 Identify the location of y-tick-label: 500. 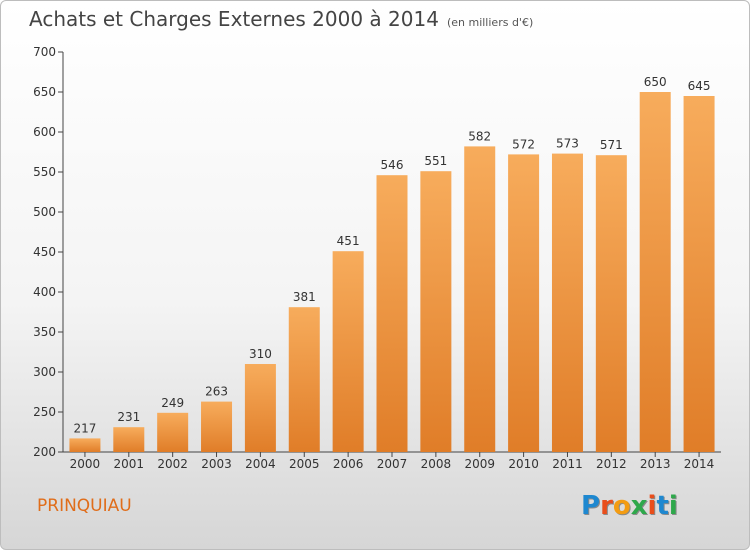
(44, 212).